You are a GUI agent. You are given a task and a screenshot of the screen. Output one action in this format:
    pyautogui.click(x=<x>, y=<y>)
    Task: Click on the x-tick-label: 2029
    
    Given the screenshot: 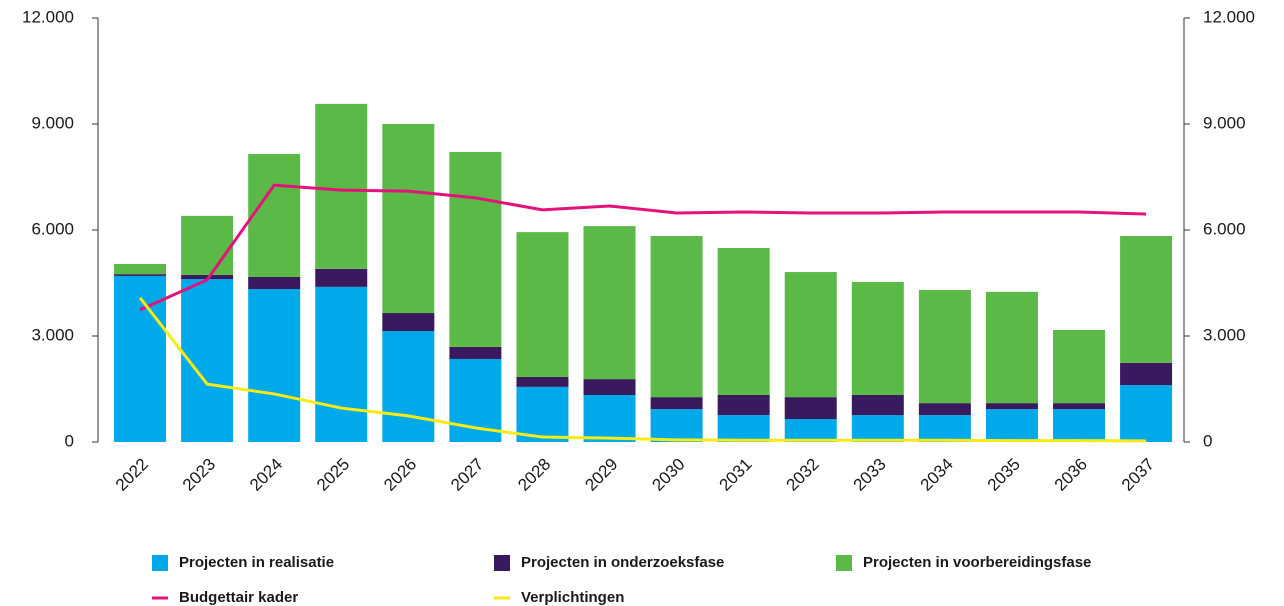 What is the action you would take?
    pyautogui.click(x=601, y=475)
    